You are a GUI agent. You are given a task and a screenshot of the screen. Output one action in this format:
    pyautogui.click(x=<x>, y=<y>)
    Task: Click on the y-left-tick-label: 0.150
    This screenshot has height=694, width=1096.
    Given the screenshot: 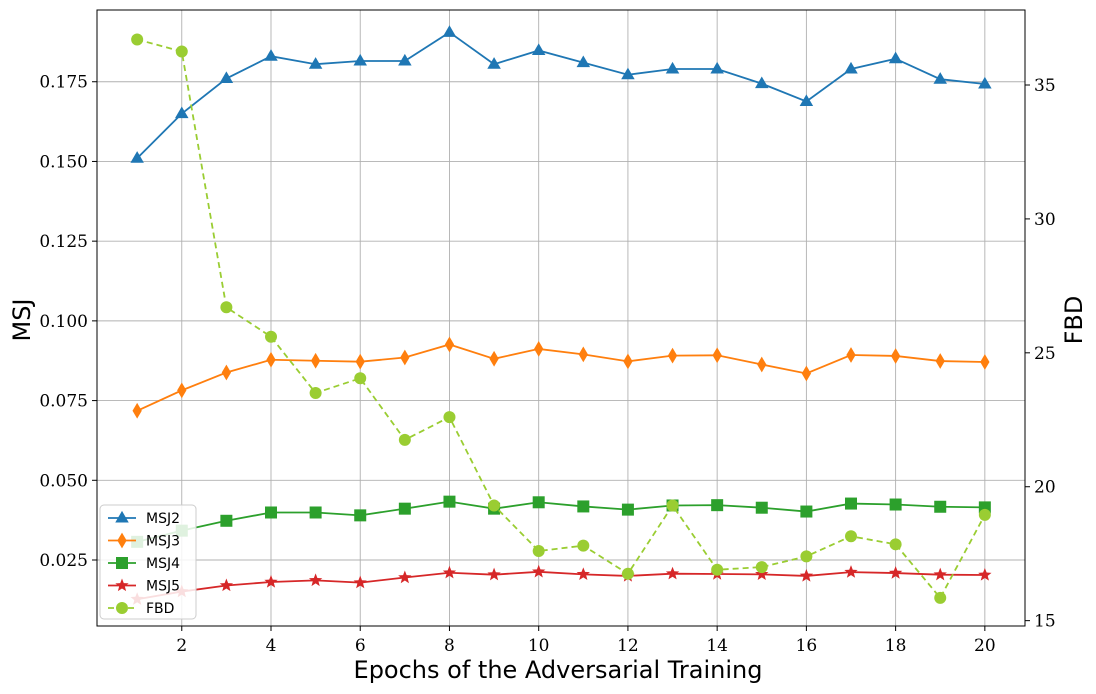 What is the action you would take?
    pyautogui.click(x=63, y=162)
    